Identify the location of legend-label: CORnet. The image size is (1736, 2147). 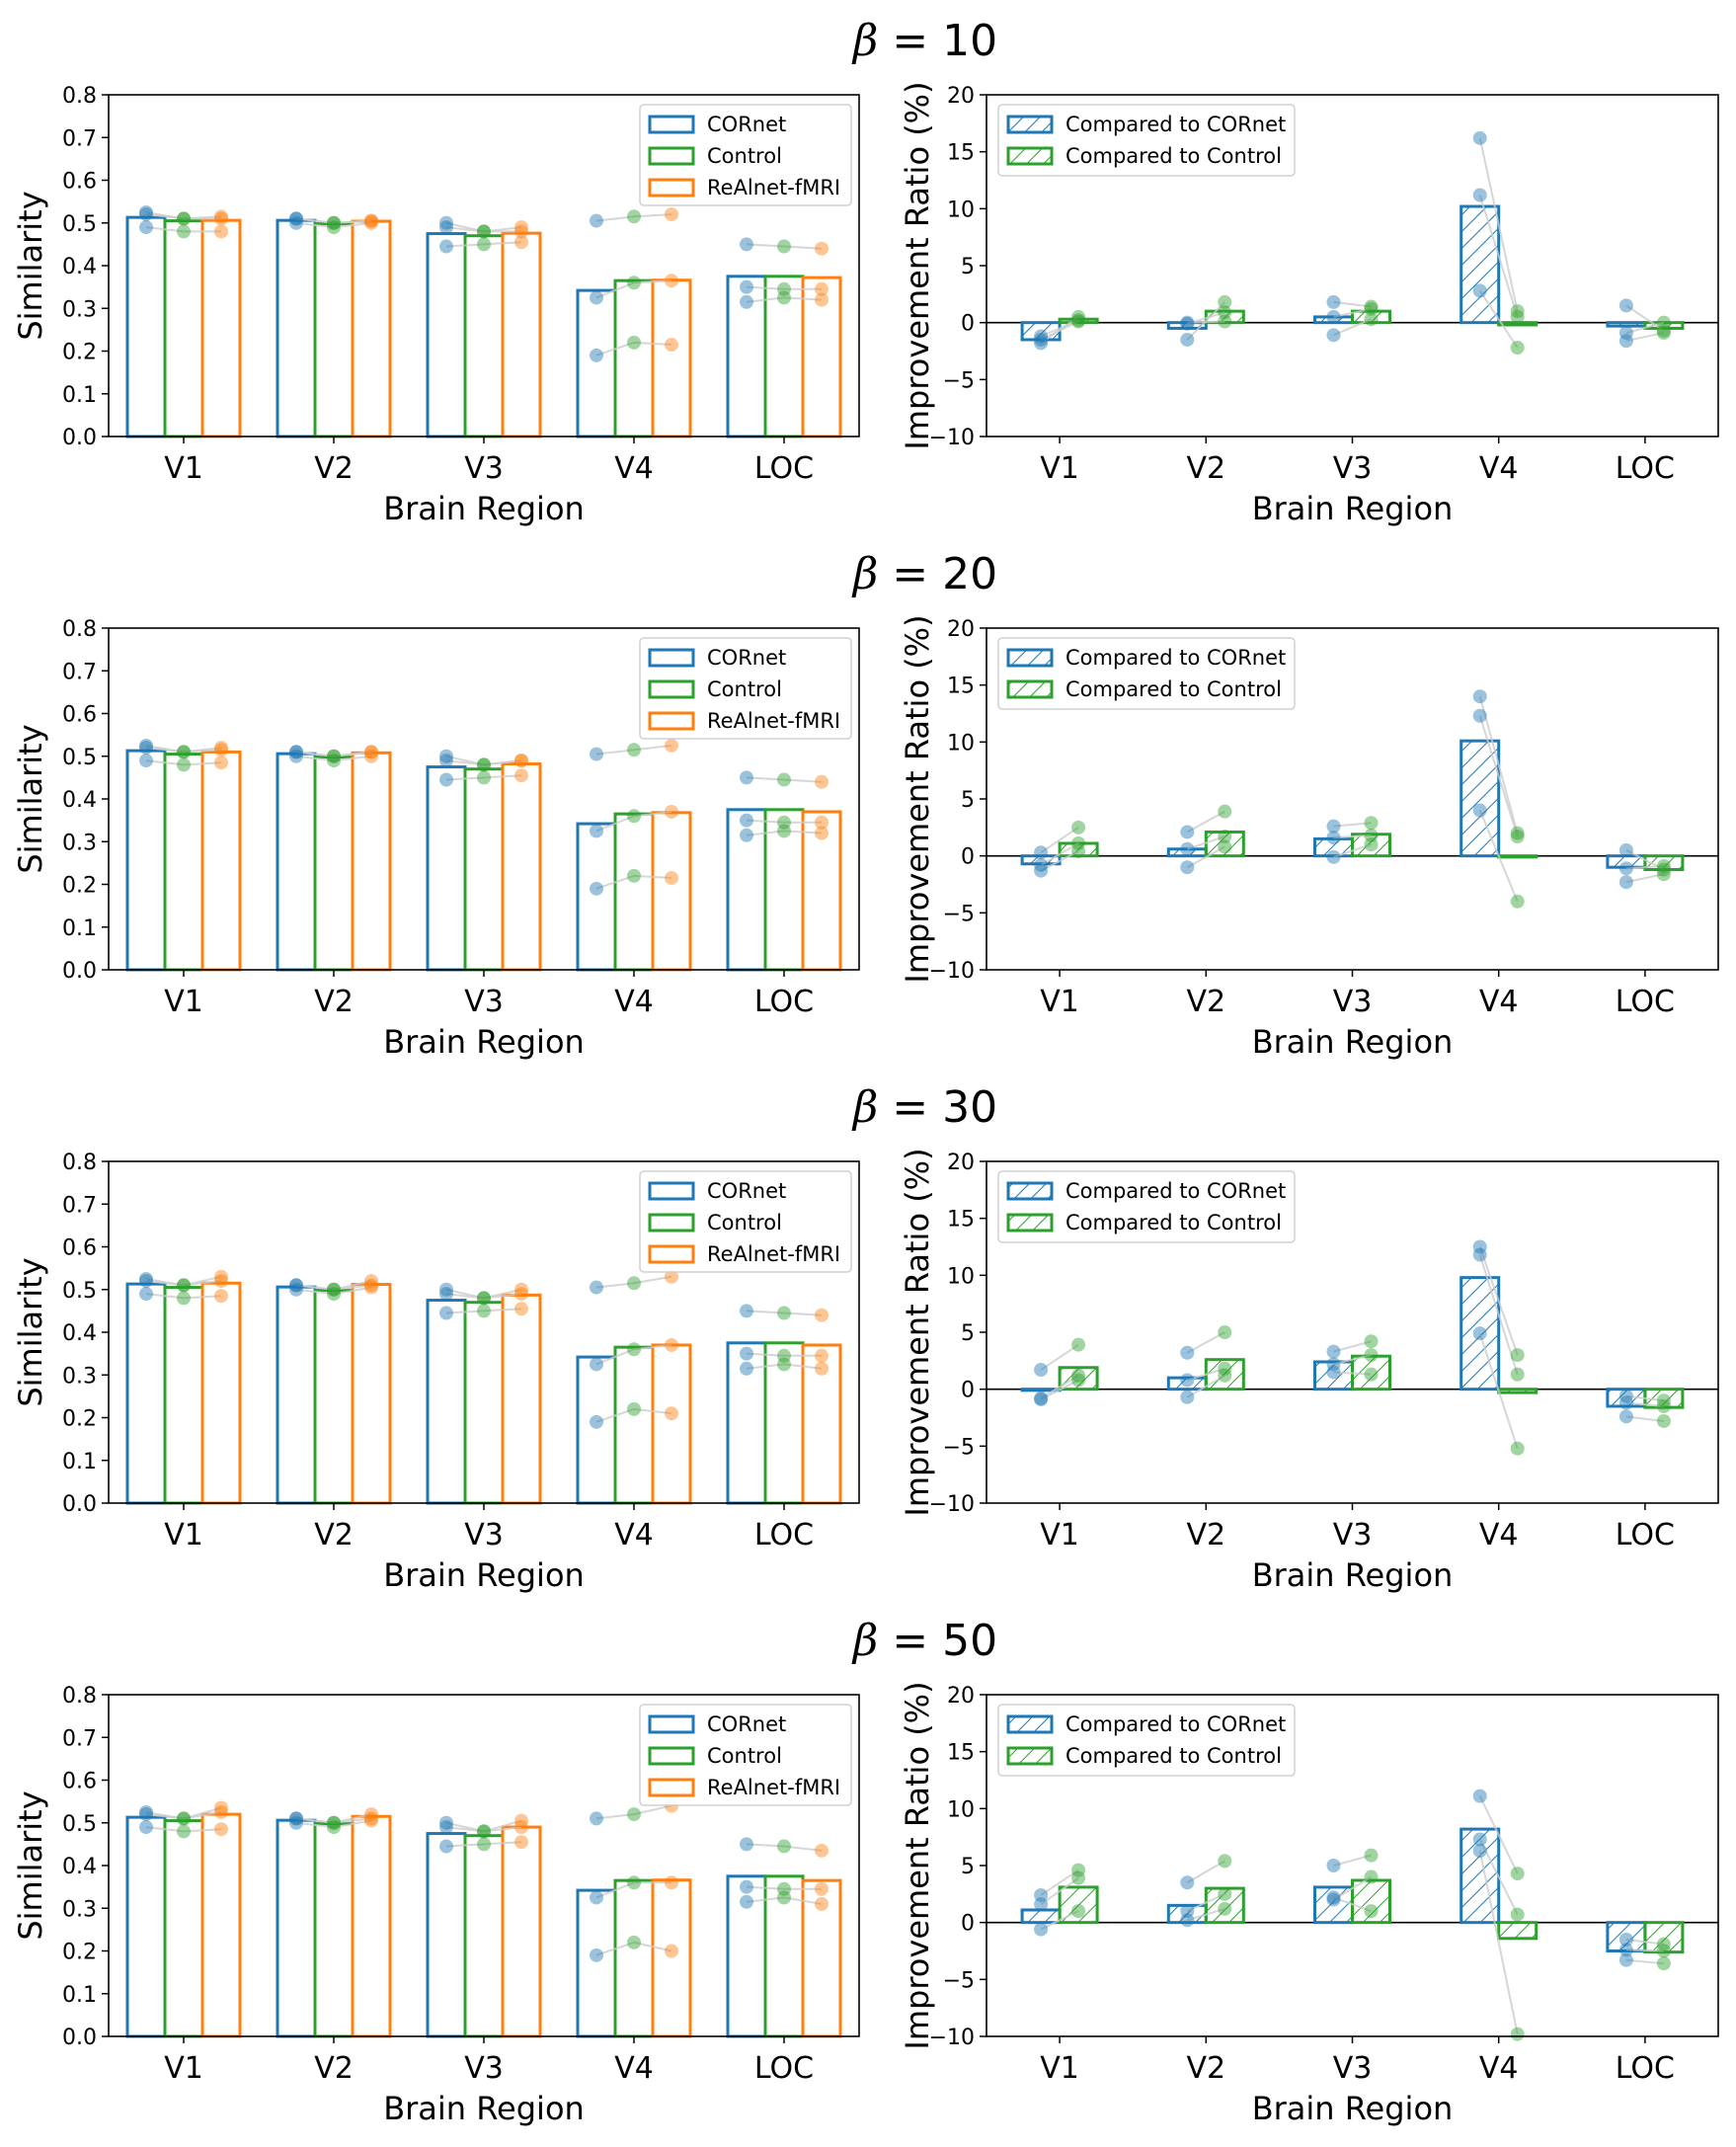
(746, 124).